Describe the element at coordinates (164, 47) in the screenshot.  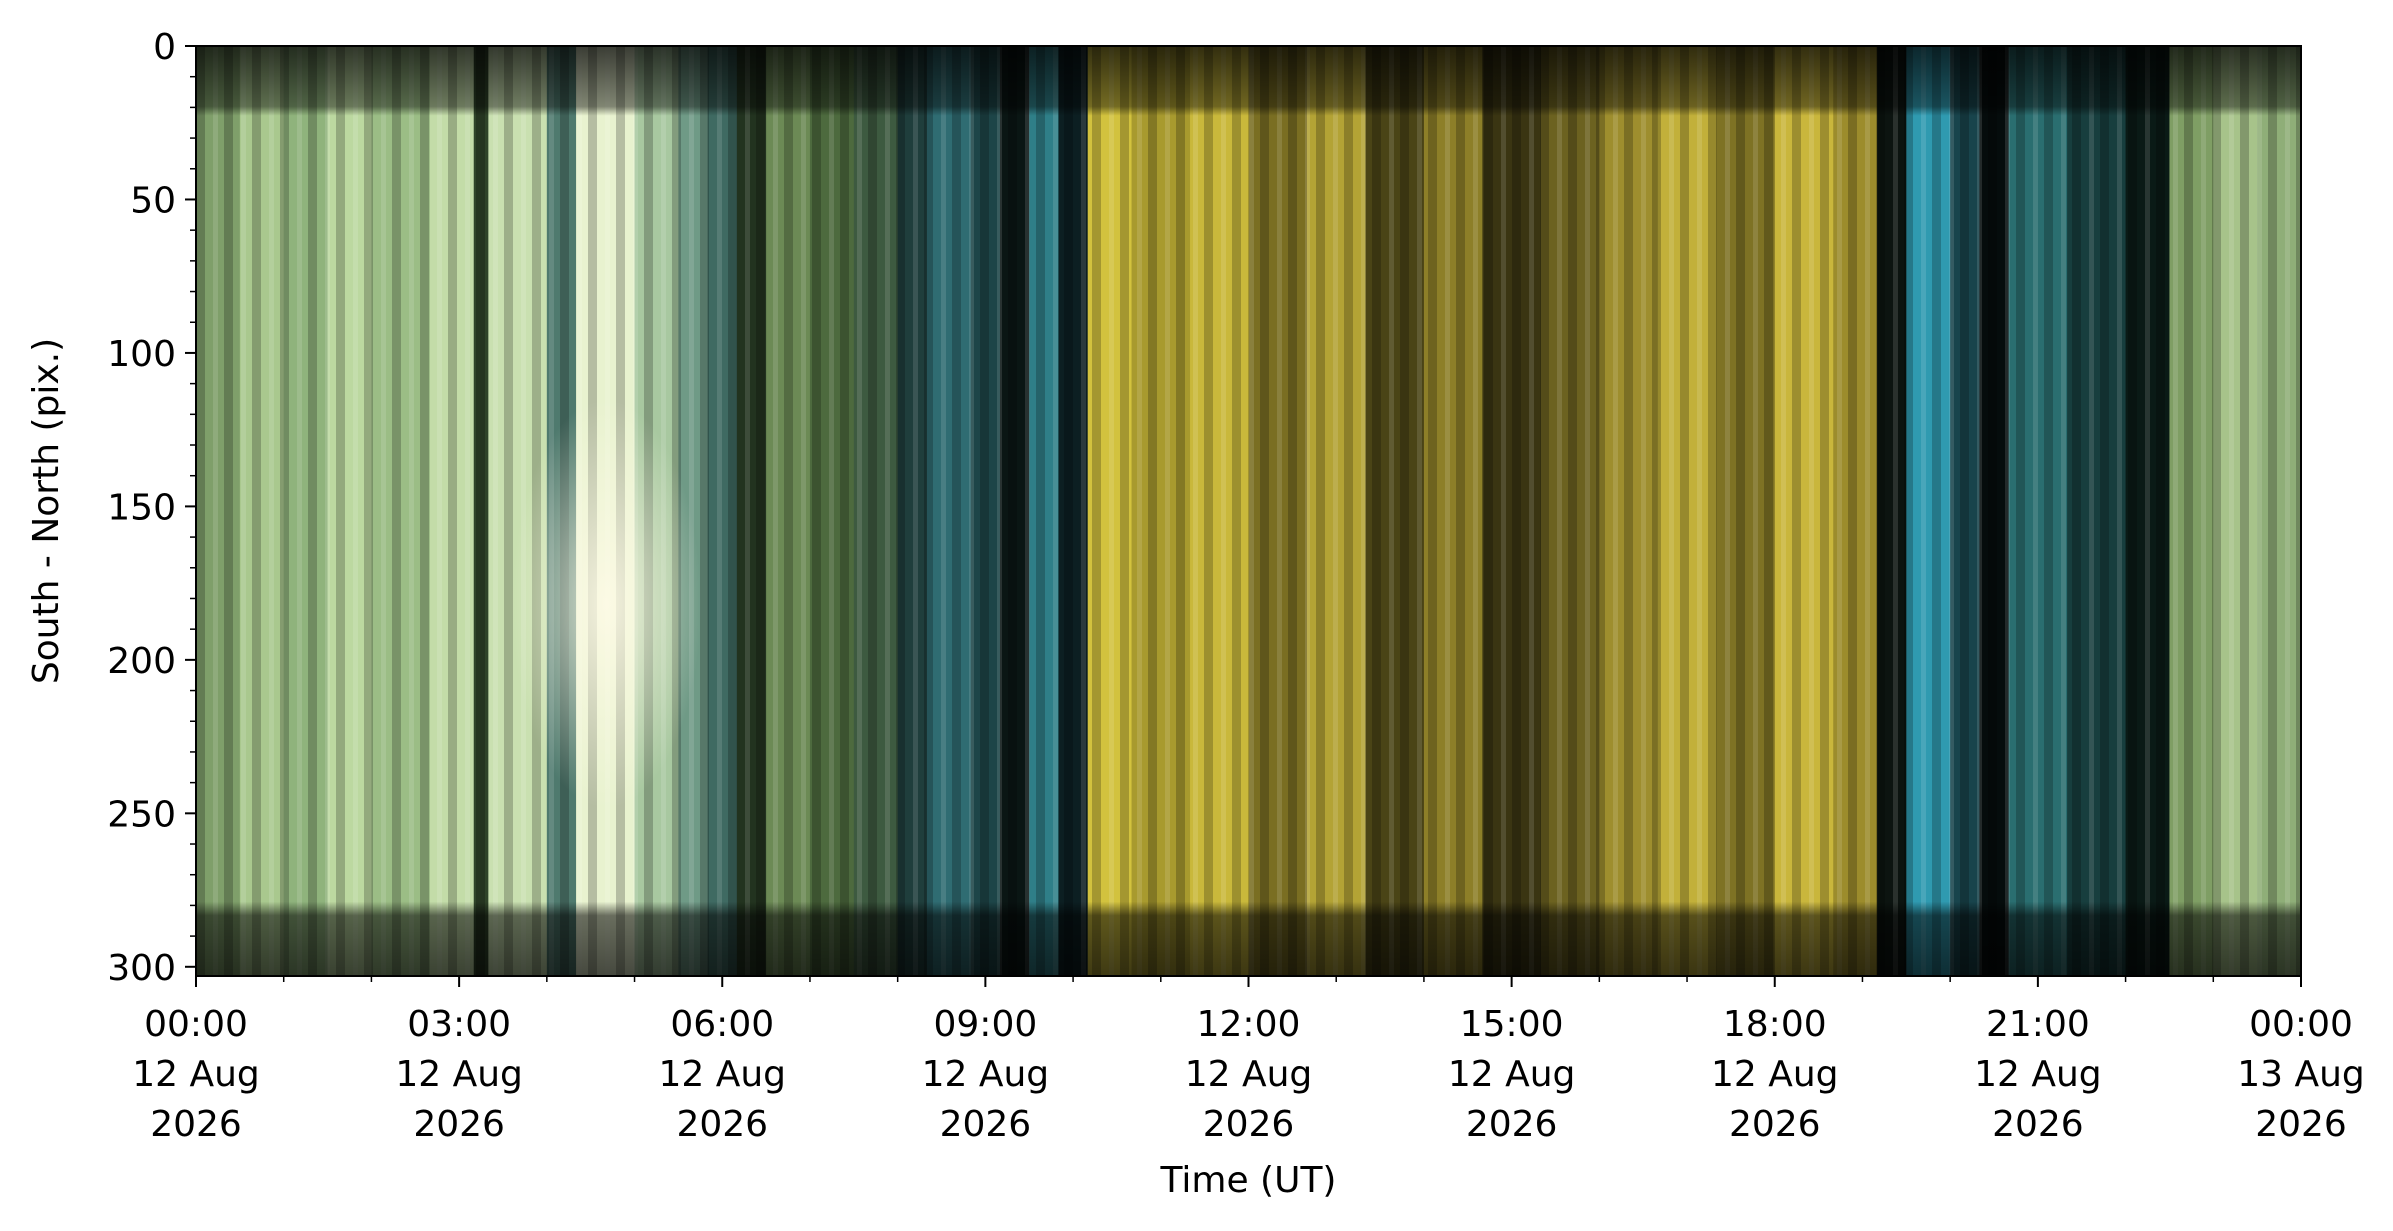
I see `y-tick-label: 0` at that location.